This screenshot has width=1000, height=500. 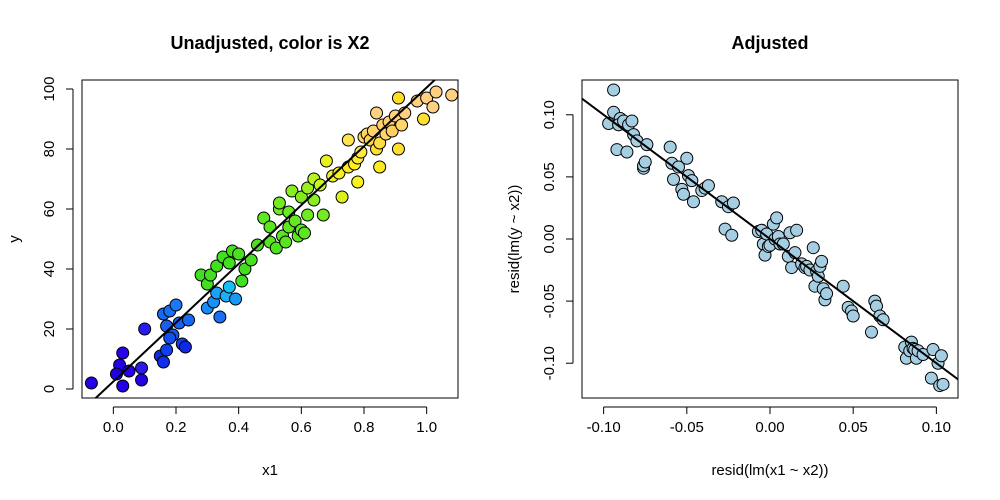 I want to click on x-tick-label: 0.05, so click(x=853, y=427).